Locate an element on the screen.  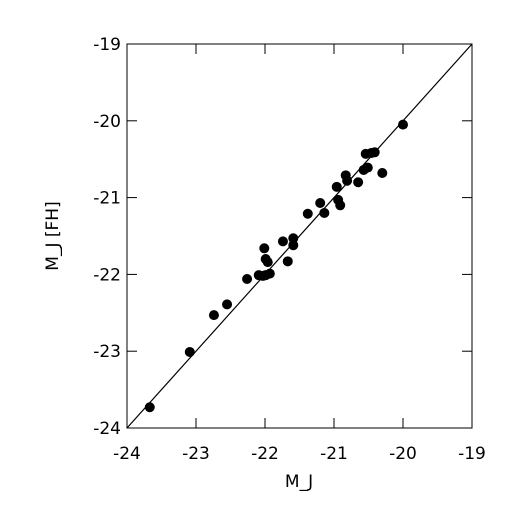
y-axis-label: M_J [FH] is located at coordinates (53, 235).